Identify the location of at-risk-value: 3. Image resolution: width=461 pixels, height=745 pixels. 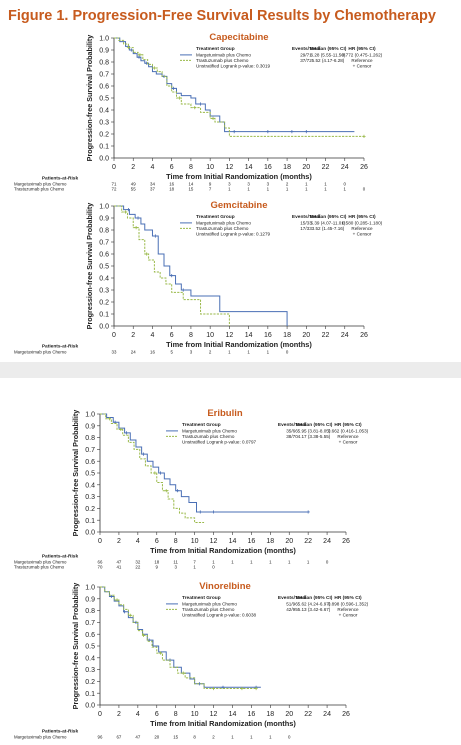
(248, 184).